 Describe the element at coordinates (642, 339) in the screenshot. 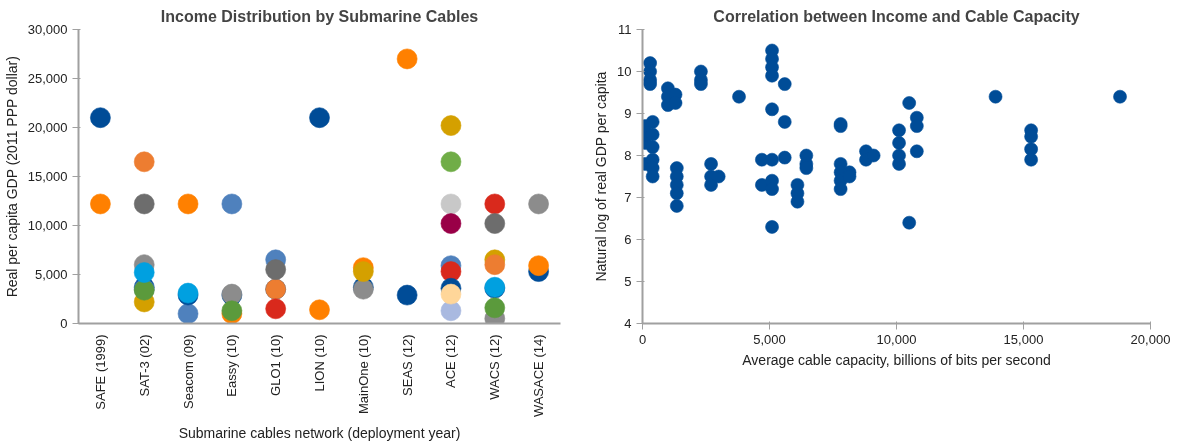

I see `x-tick-label: 0` at that location.